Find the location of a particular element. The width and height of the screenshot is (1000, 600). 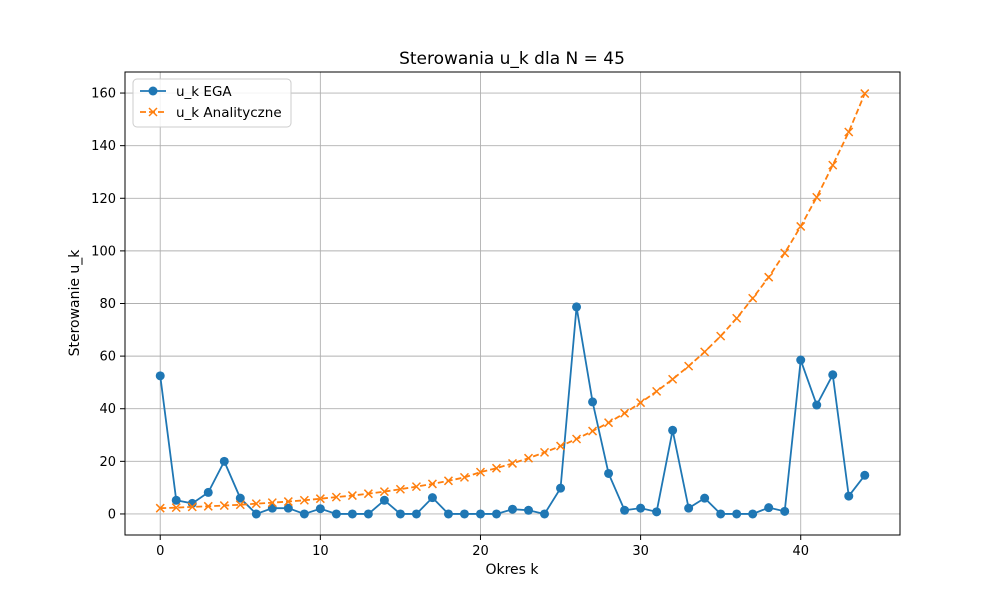

y-tick-label: 140 is located at coordinates (103, 146).